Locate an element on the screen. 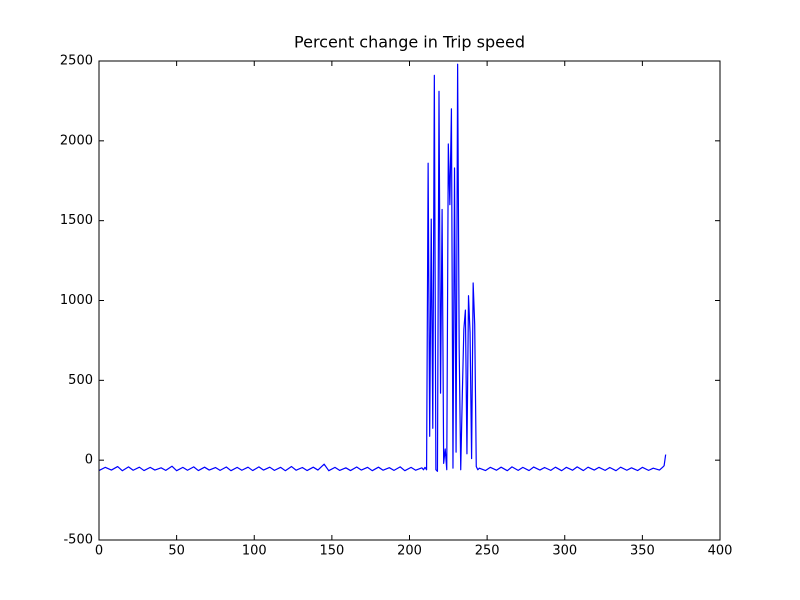 Image resolution: width=800 pixels, height=600 pixels. x-tick-label: 250 is located at coordinates (487, 551).